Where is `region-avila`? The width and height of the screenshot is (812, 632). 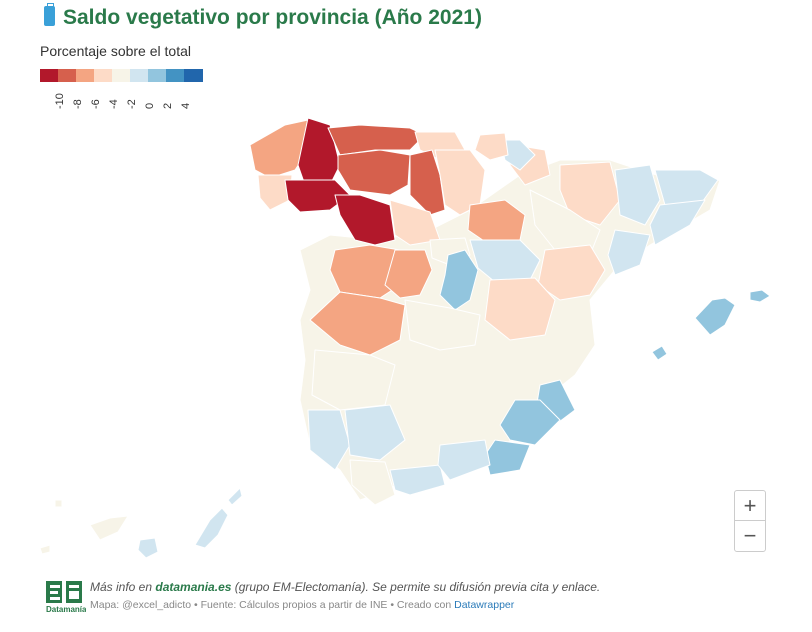 region-avila is located at coordinates (408, 274).